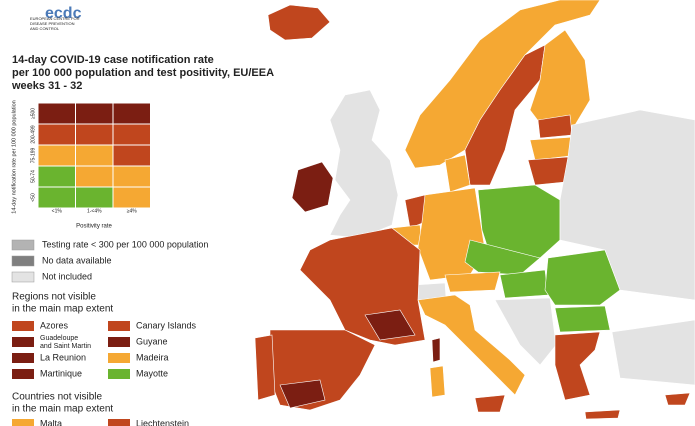  I want to click on logo: ecdc, so click(63, 13).